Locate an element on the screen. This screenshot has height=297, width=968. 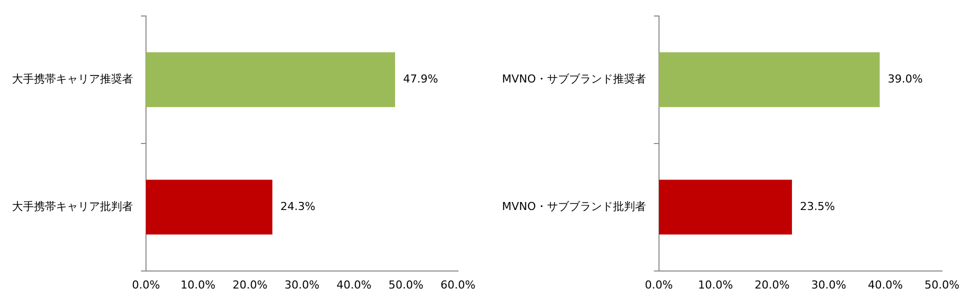
data-label: 47.9% is located at coordinates (420, 79).